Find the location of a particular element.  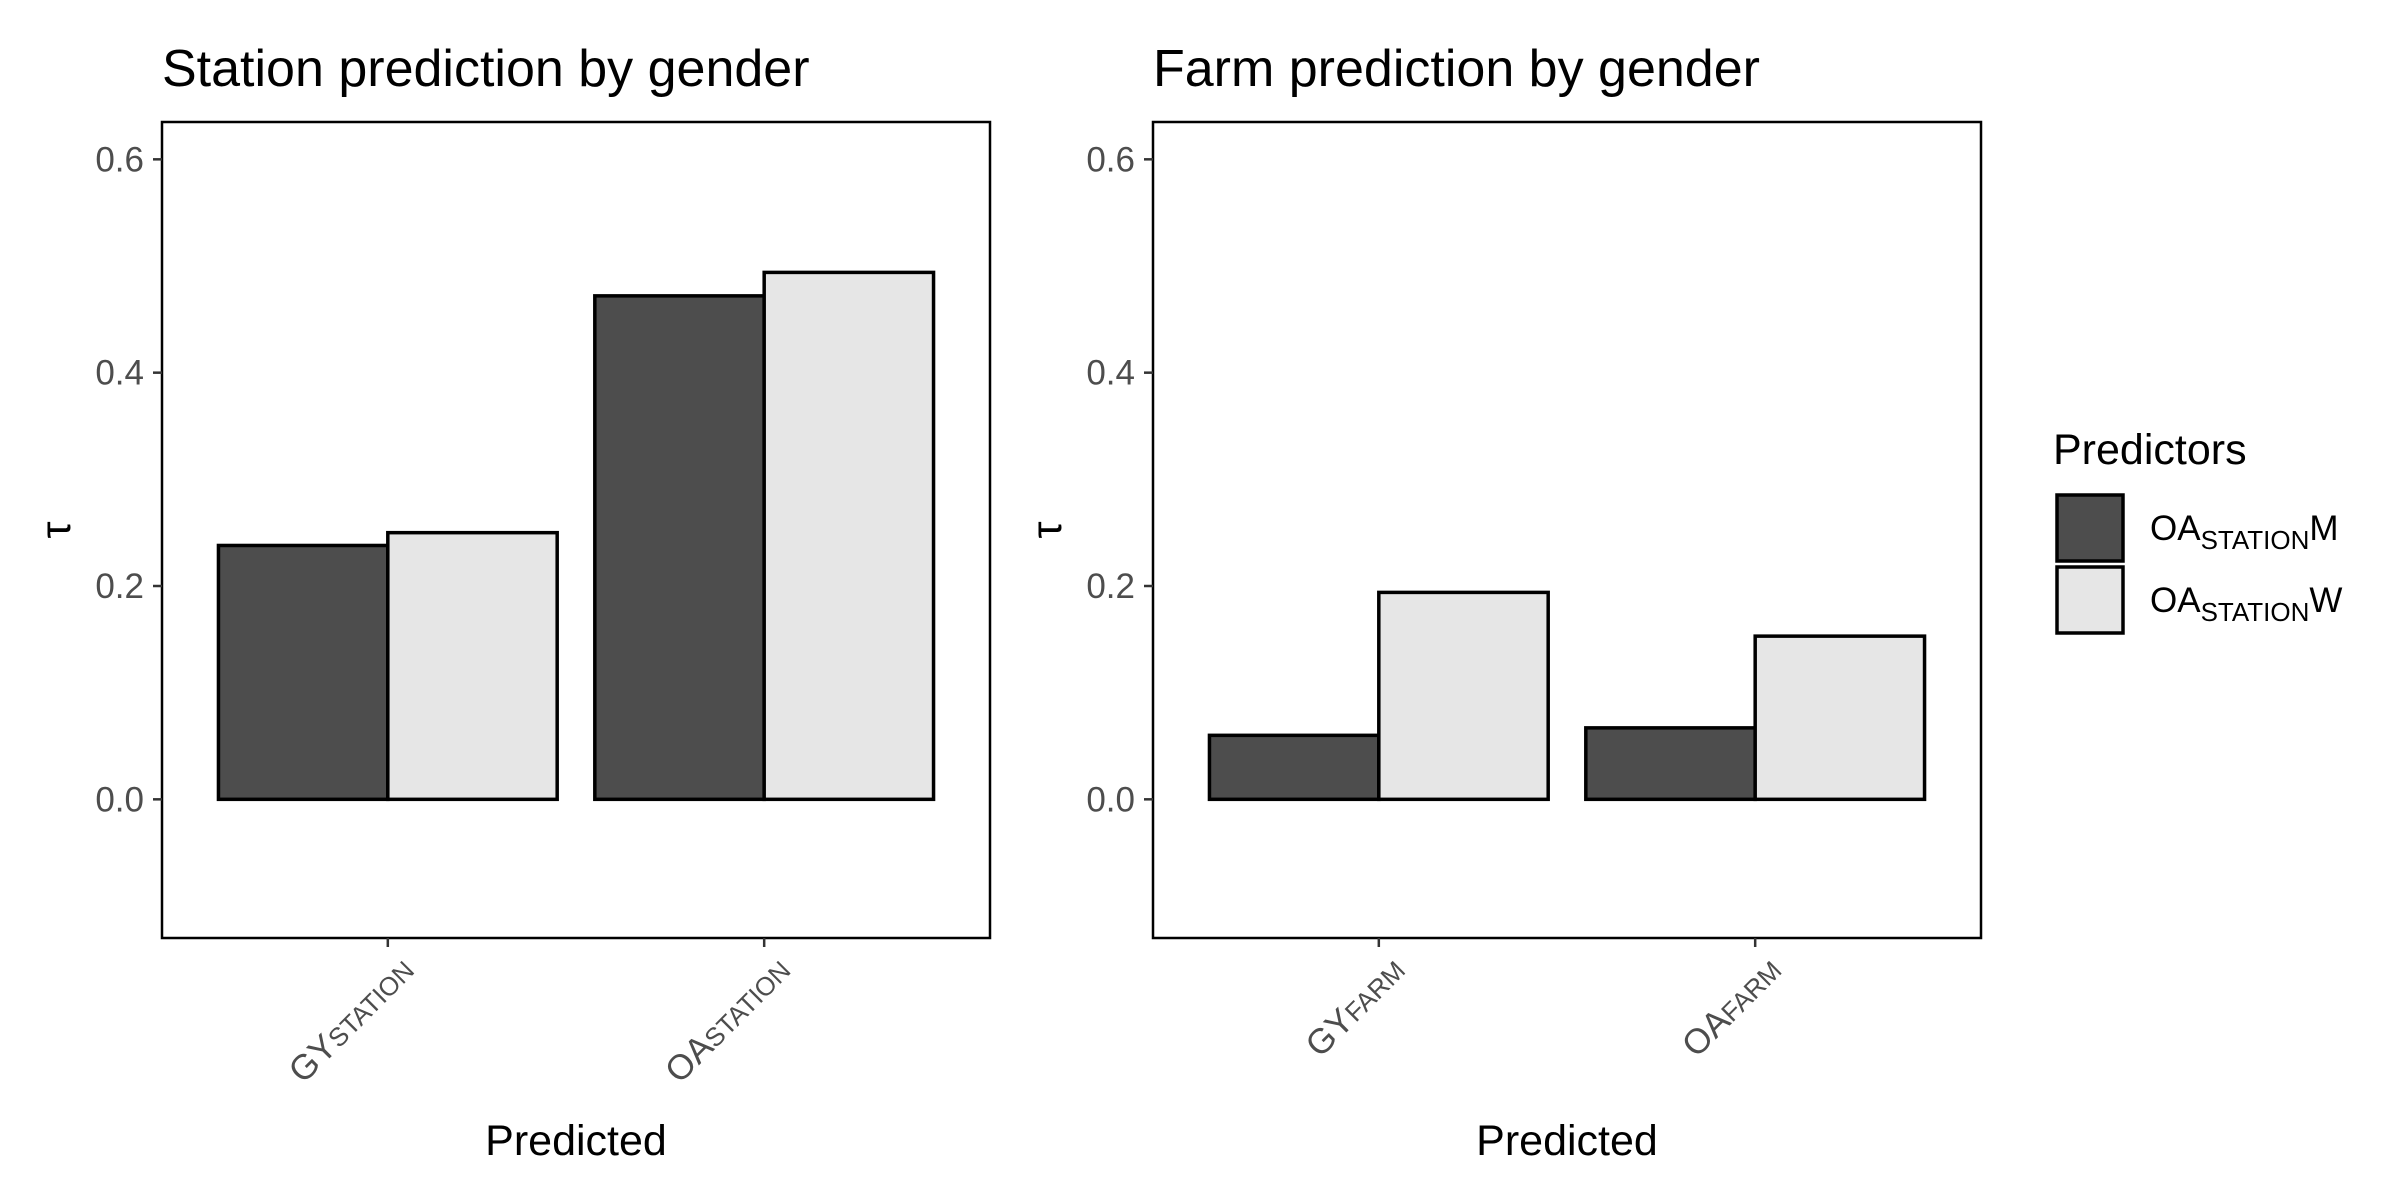

legend-label-0: OASTATIONM is located at coordinates (2244, 532).